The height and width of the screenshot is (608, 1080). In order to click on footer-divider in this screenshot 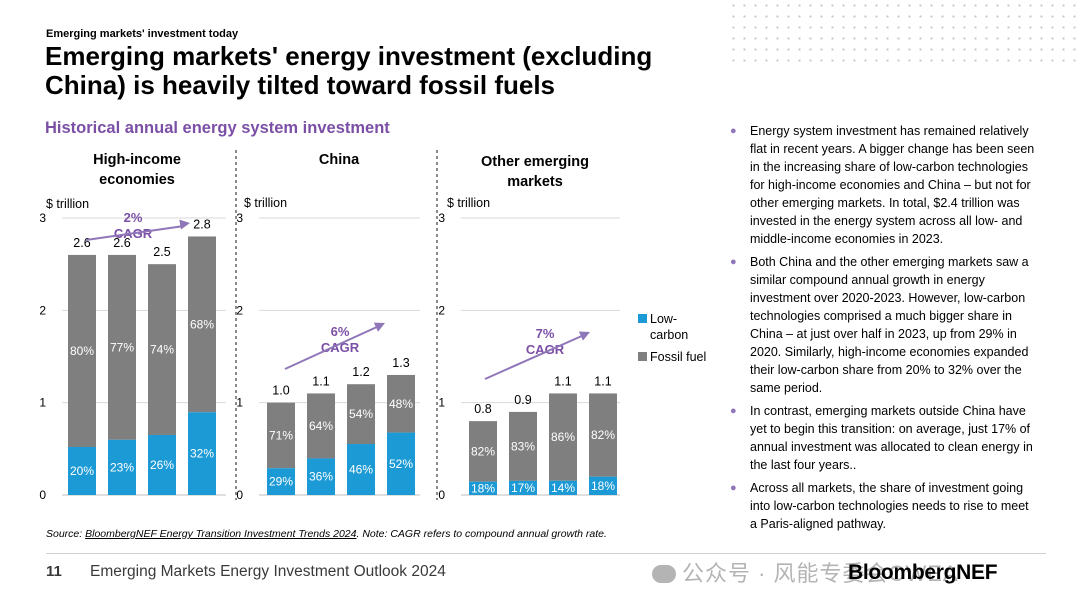, I will do `click(546, 553)`.